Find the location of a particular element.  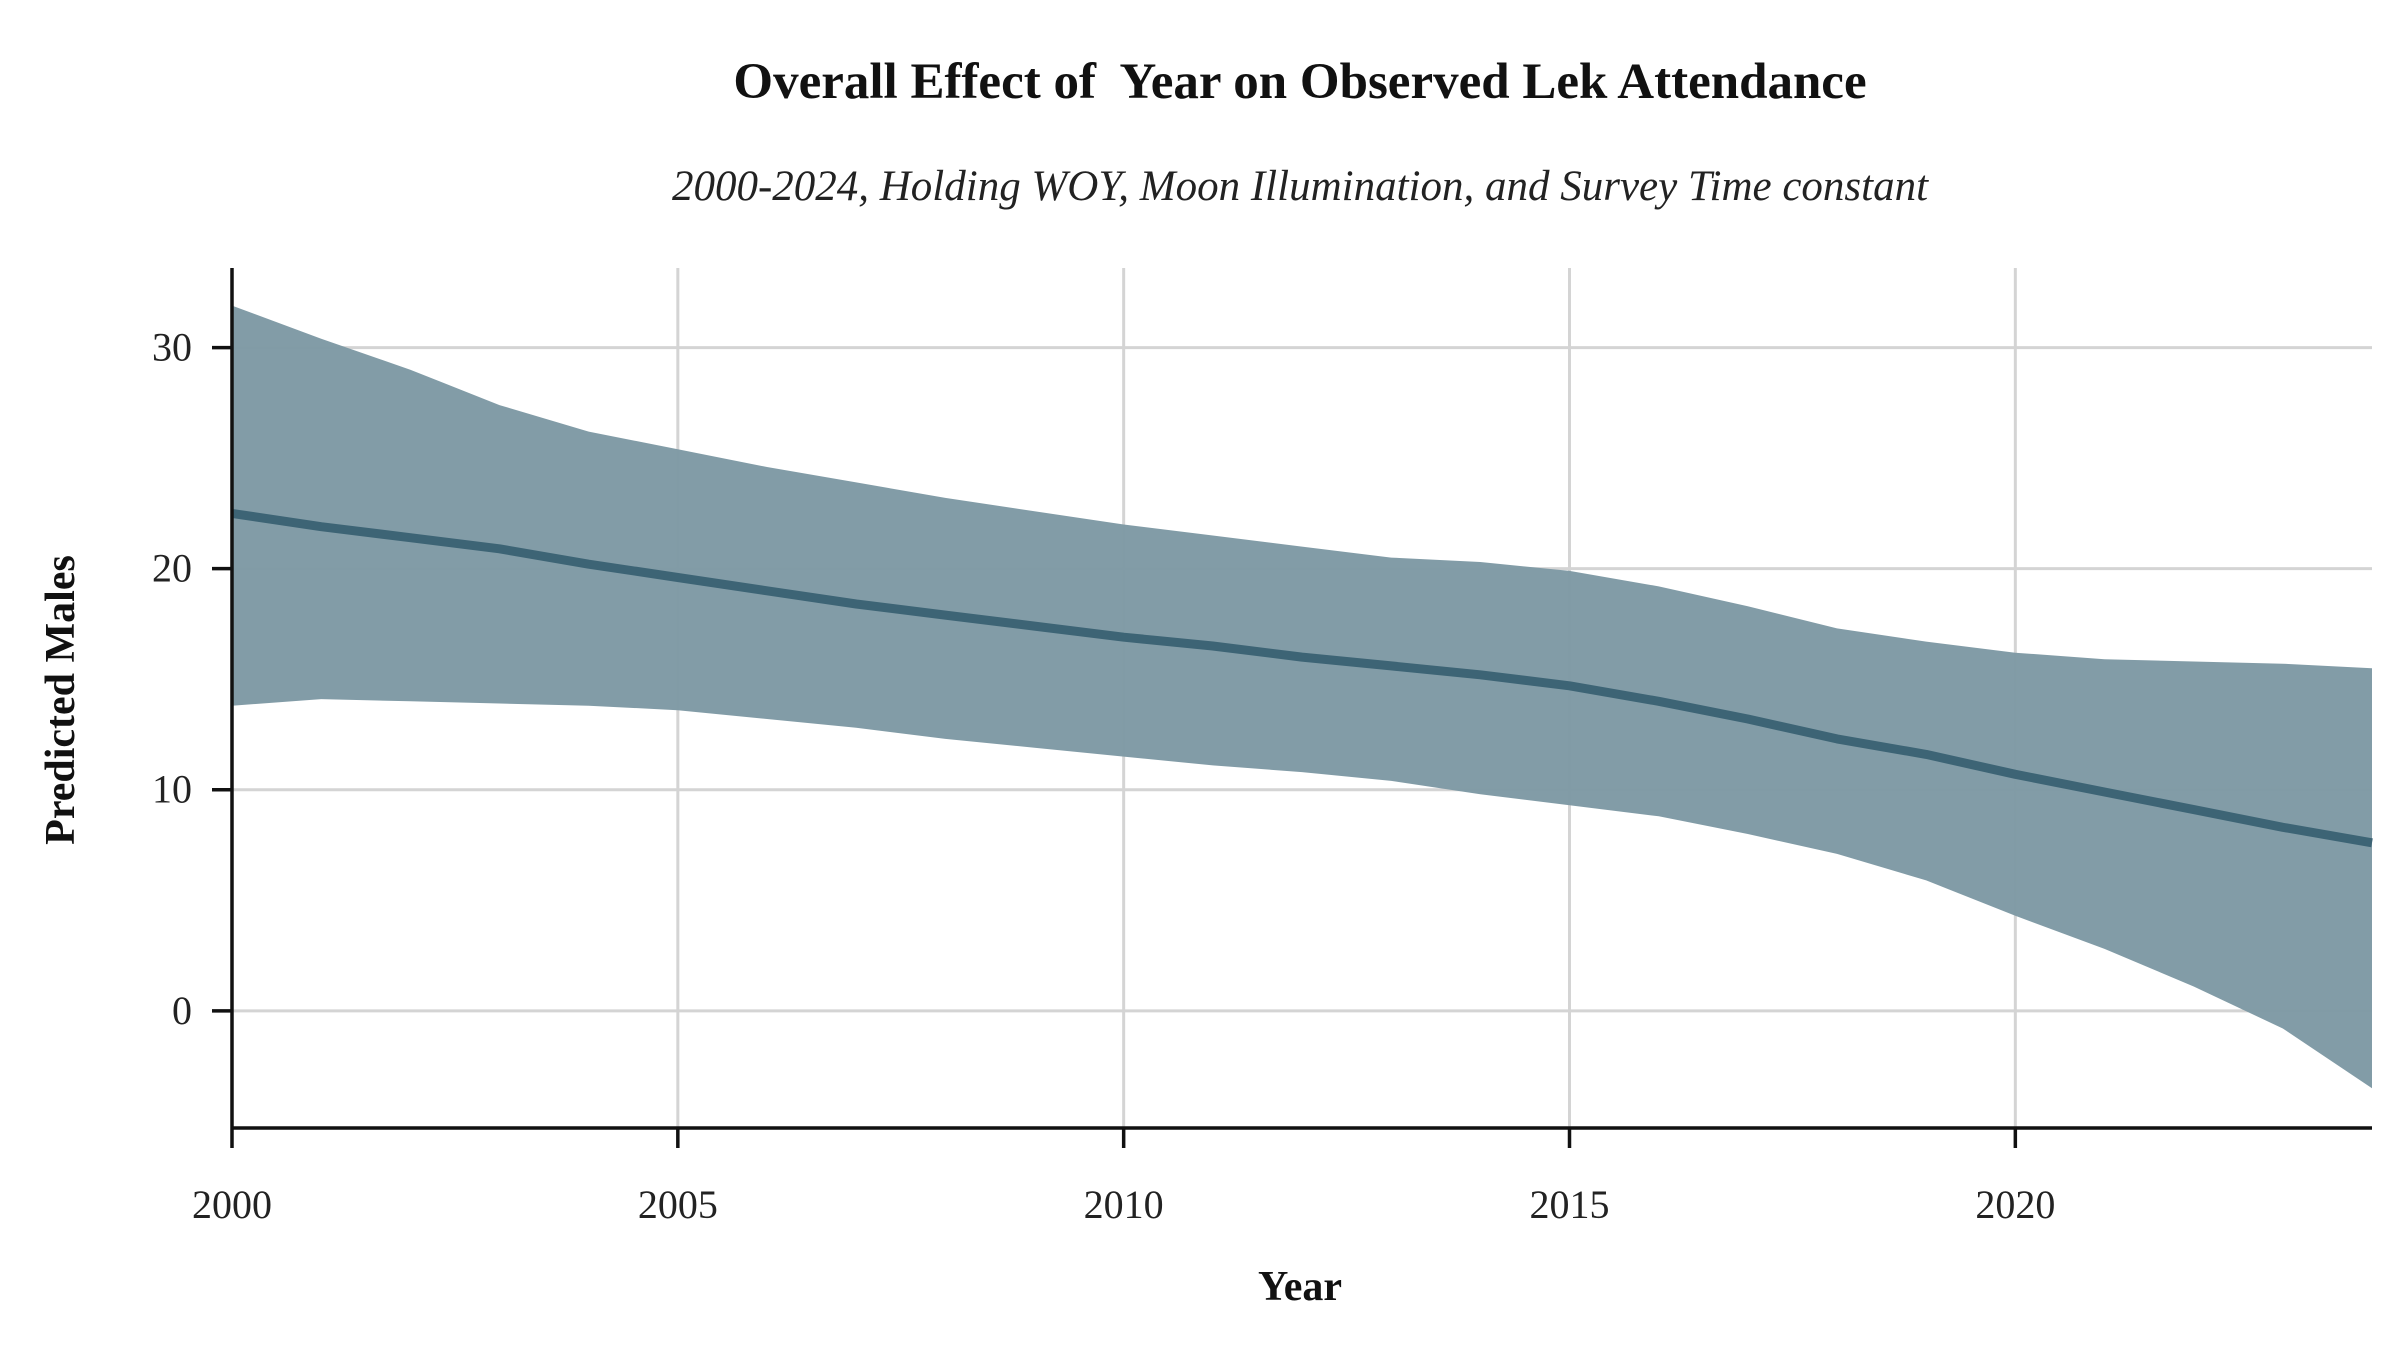

x-tick-label: 2010 is located at coordinates (1124, 1204).